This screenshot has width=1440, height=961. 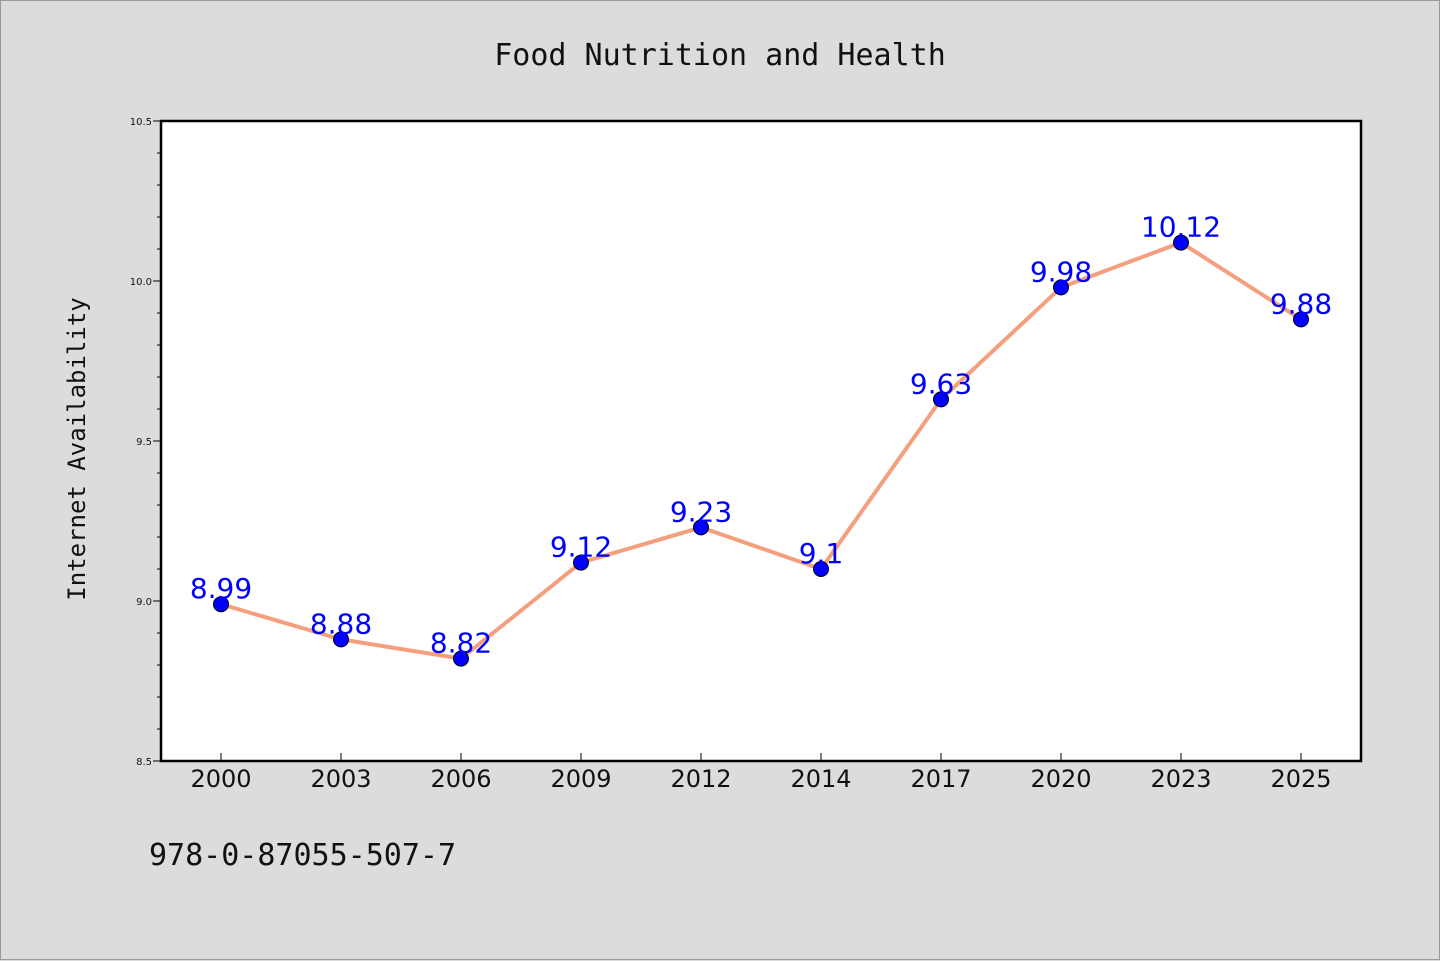 What do you see at coordinates (340, 779) in the screenshot?
I see `x-tick-label: 2003` at bounding box center [340, 779].